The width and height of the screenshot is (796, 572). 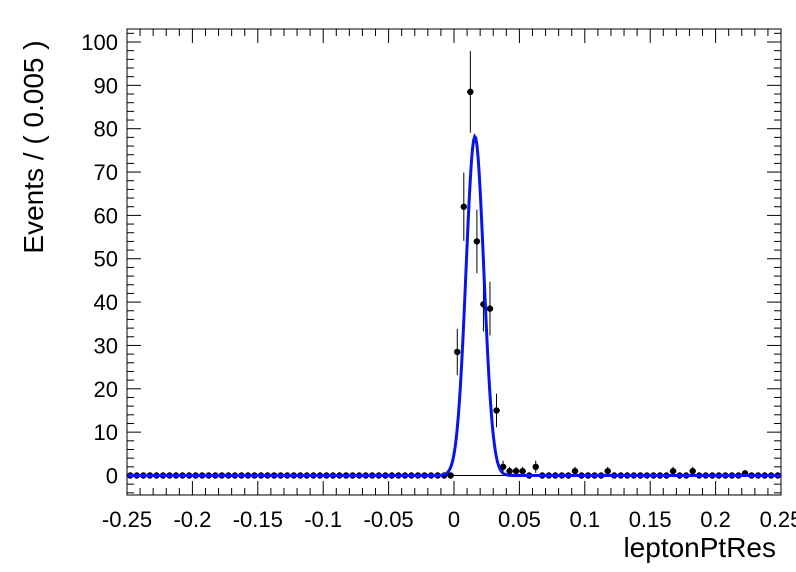 I want to click on x-tick-label: -0.15, so click(x=258, y=519).